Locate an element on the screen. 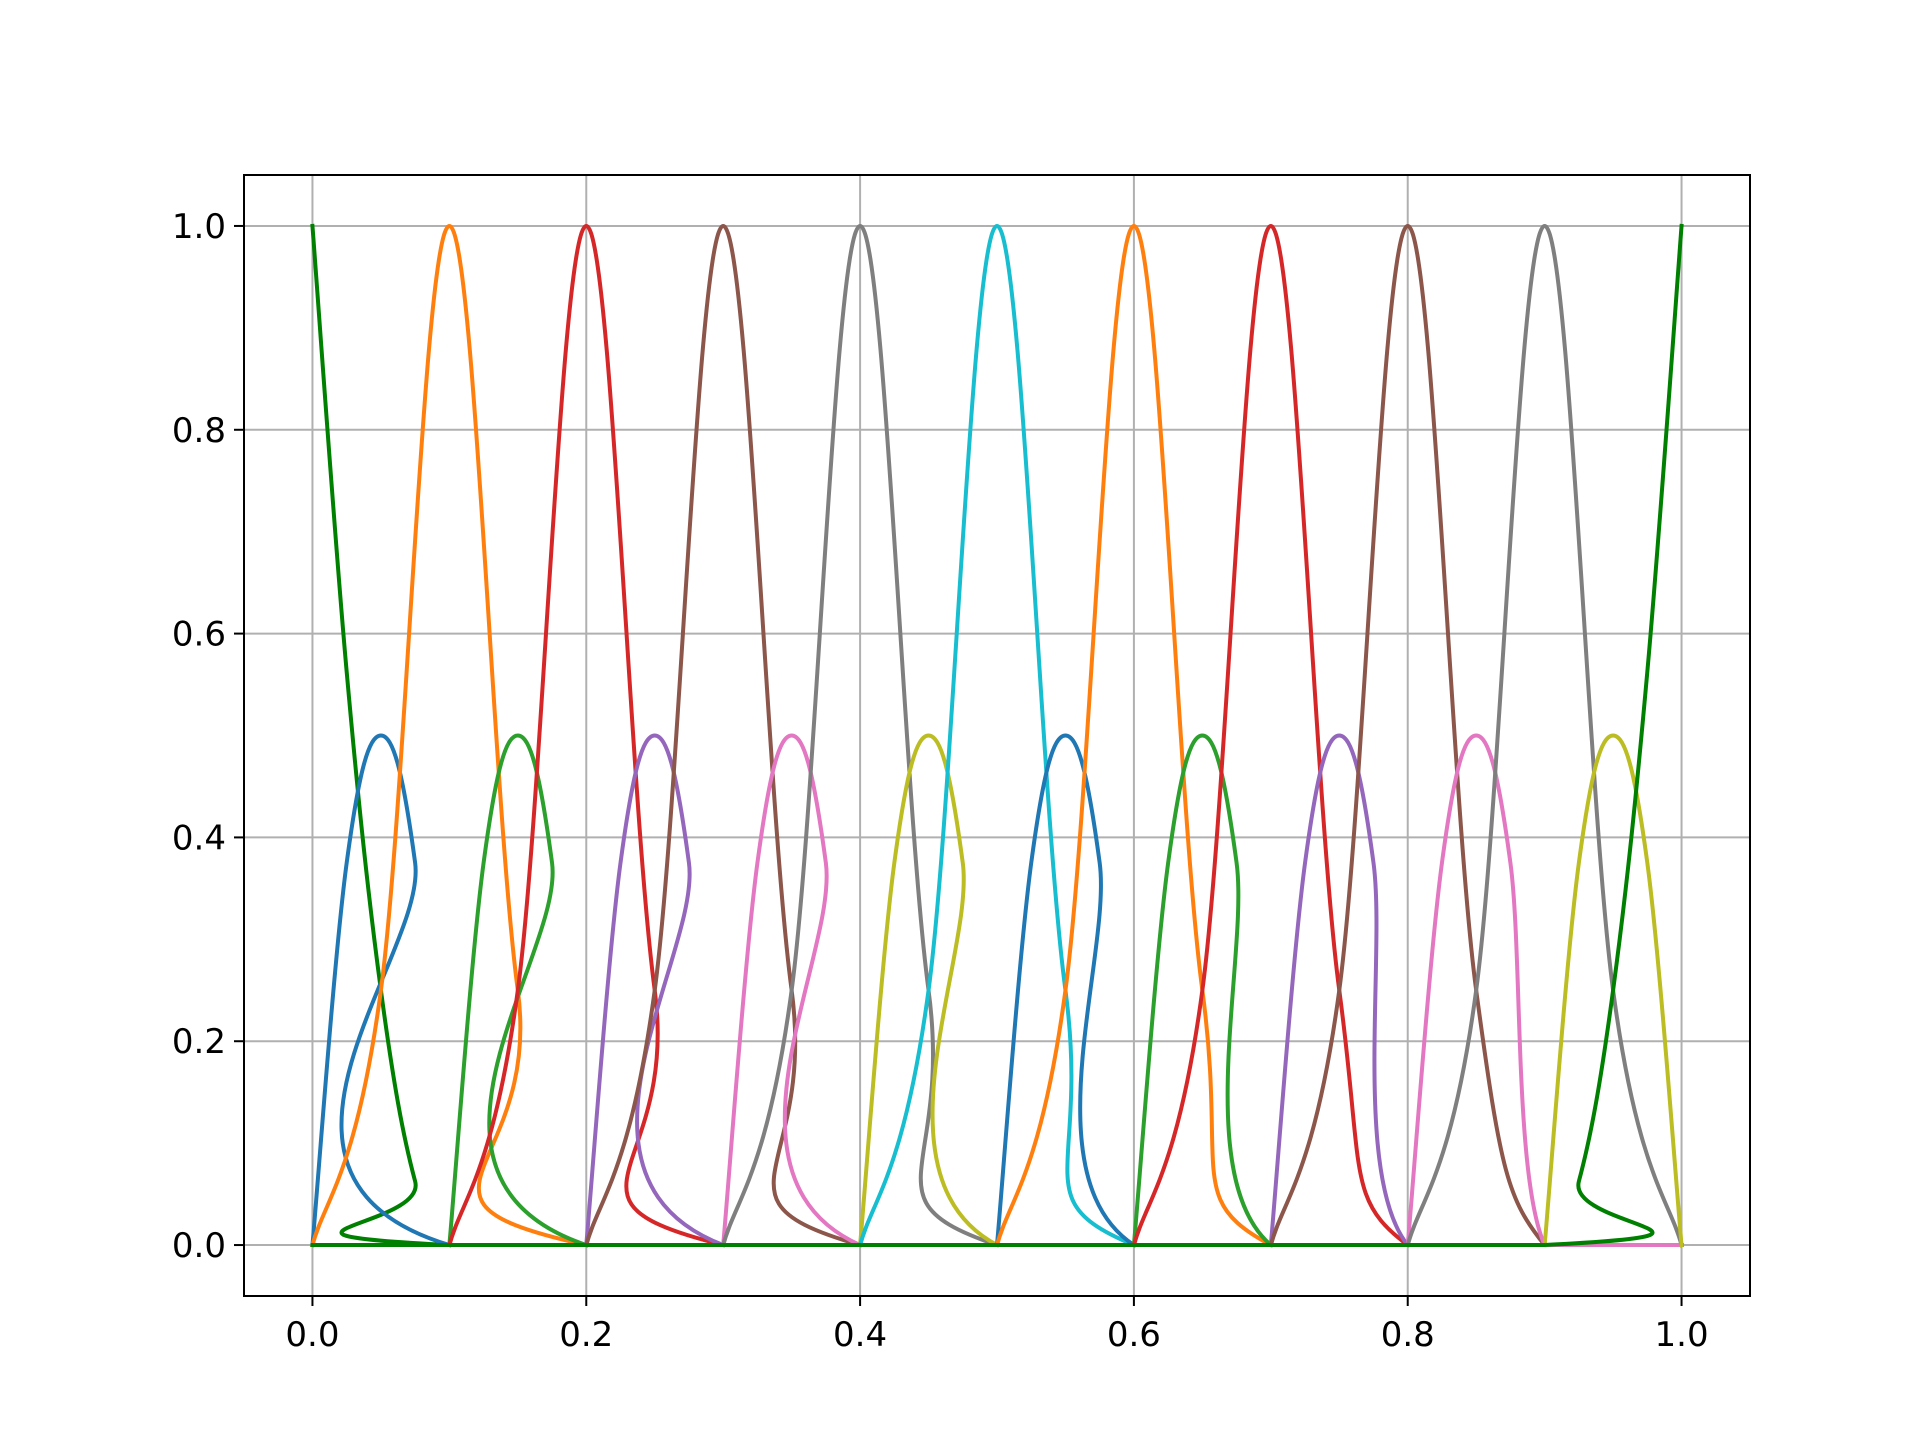  y-tick-label-3: 0.6 is located at coordinates (199, 635).